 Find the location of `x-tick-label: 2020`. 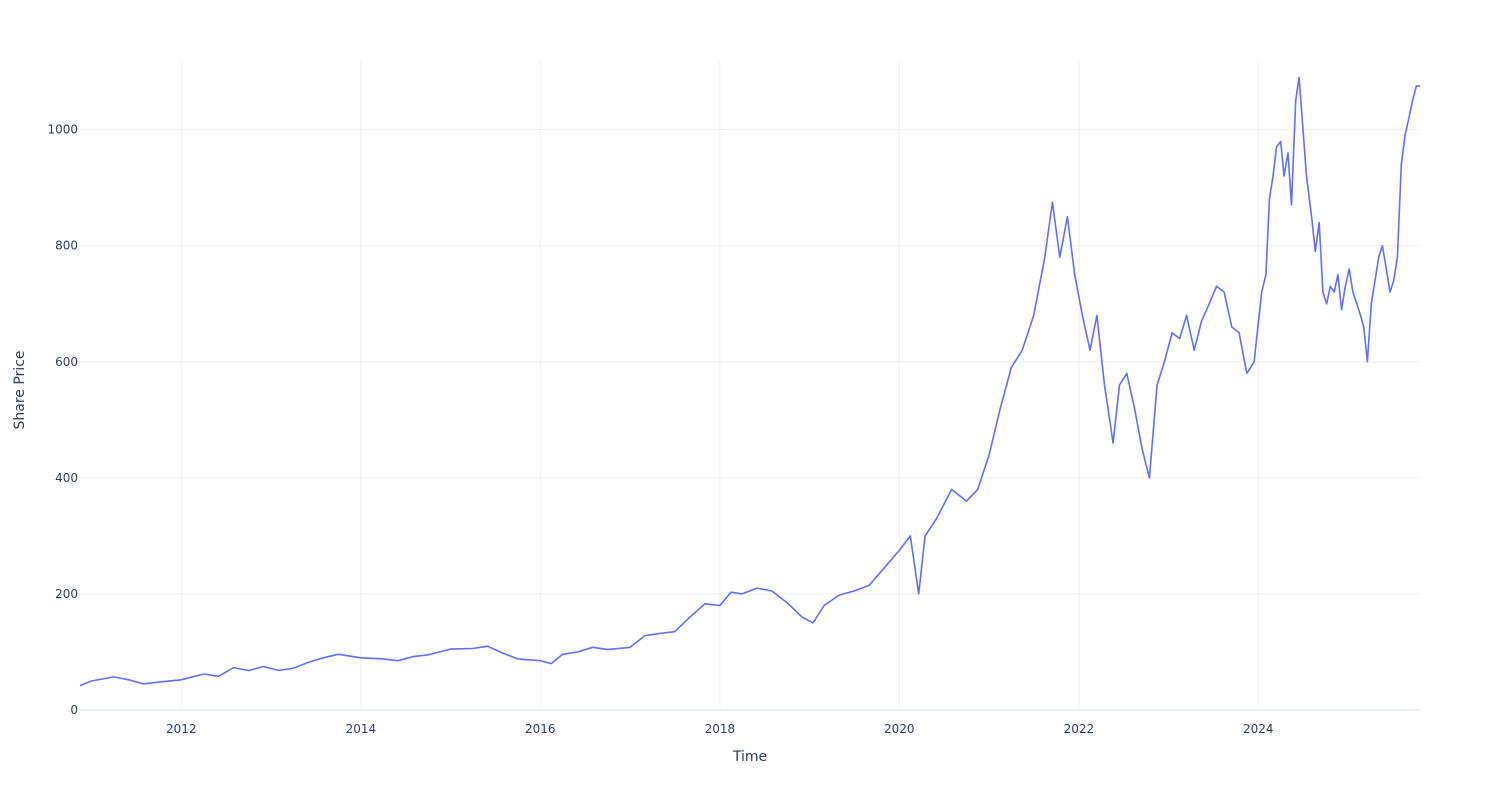

x-tick-label: 2020 is located at coordinates (899, 729).